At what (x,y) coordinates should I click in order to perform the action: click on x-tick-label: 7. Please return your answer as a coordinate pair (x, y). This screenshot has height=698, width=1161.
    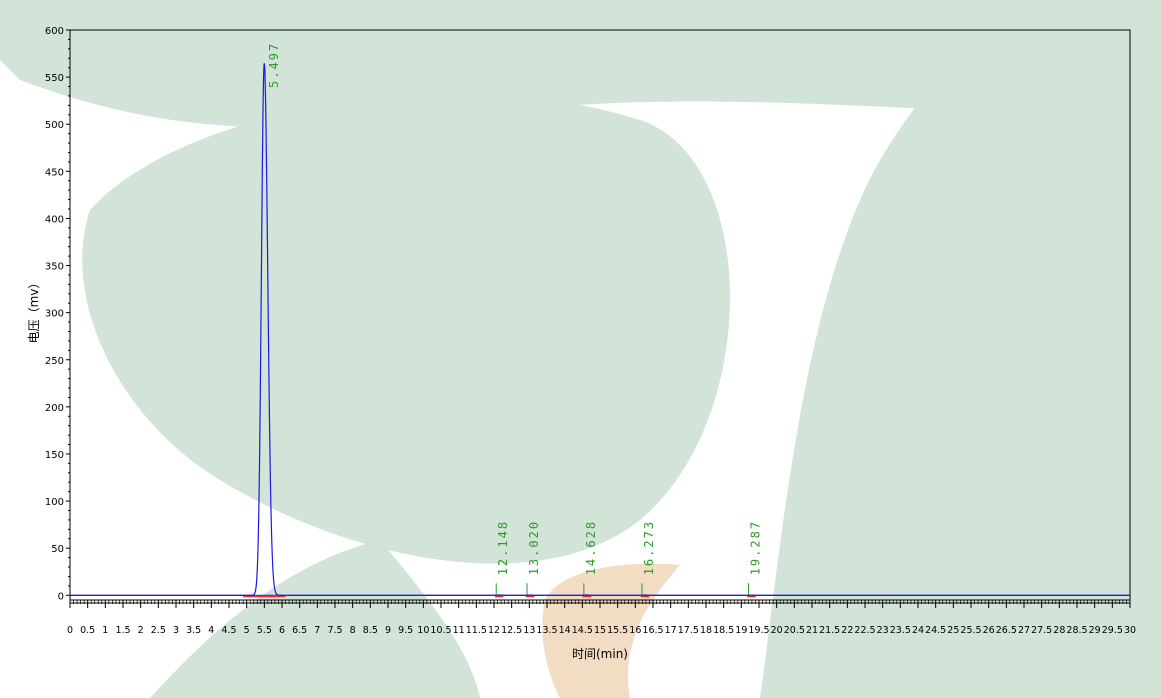
    Looking at the image, I should click on (317, 630).